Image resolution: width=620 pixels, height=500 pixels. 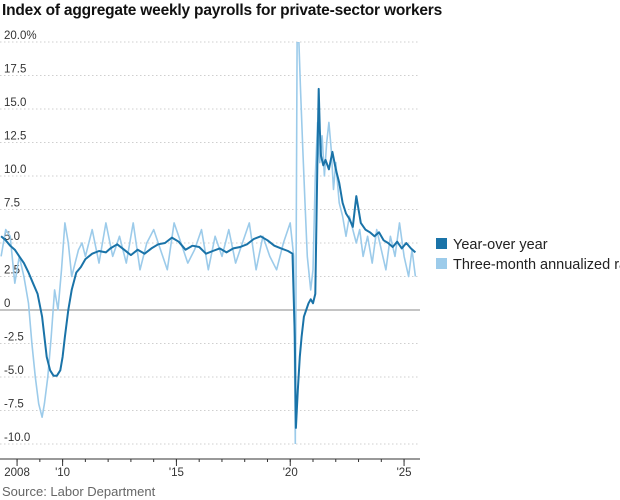 What do you see at coordinates (12, 204) in the screenshot?
I see `y-tick-label: 7.5` at bounding box center [12, 204].